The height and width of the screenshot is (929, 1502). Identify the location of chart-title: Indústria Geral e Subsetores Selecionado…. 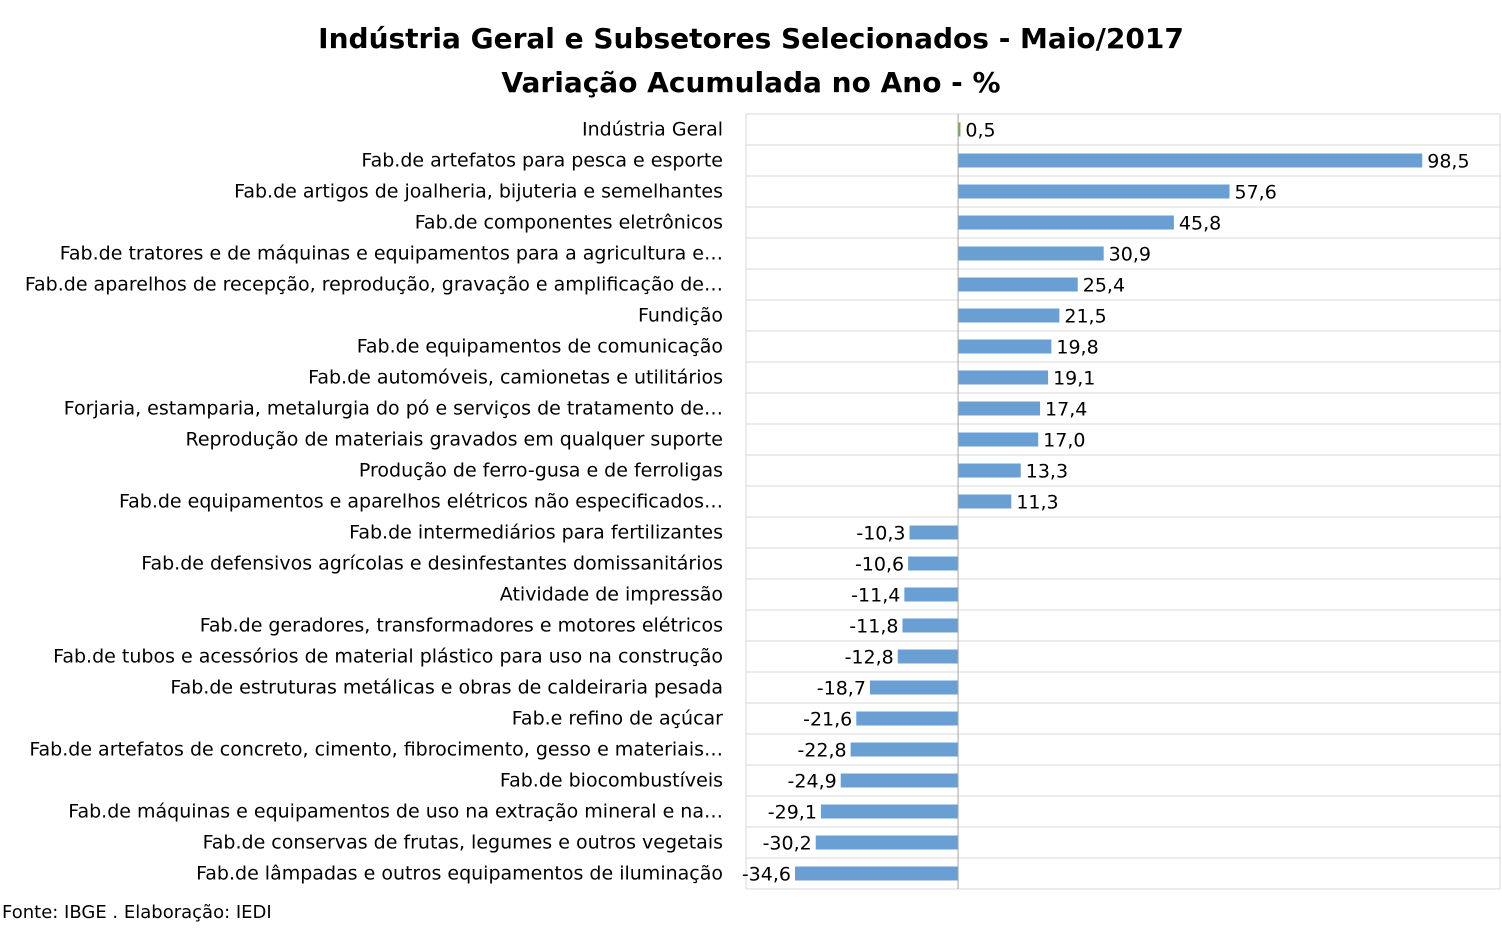
(751, 38).